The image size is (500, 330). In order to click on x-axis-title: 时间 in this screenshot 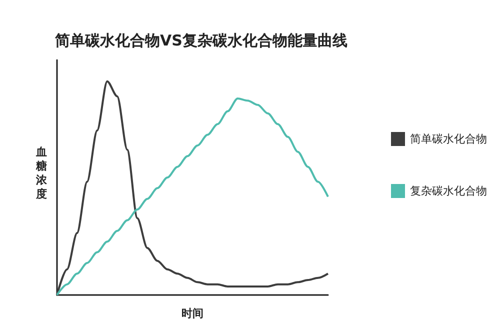, I will do `click(193, 313)`.